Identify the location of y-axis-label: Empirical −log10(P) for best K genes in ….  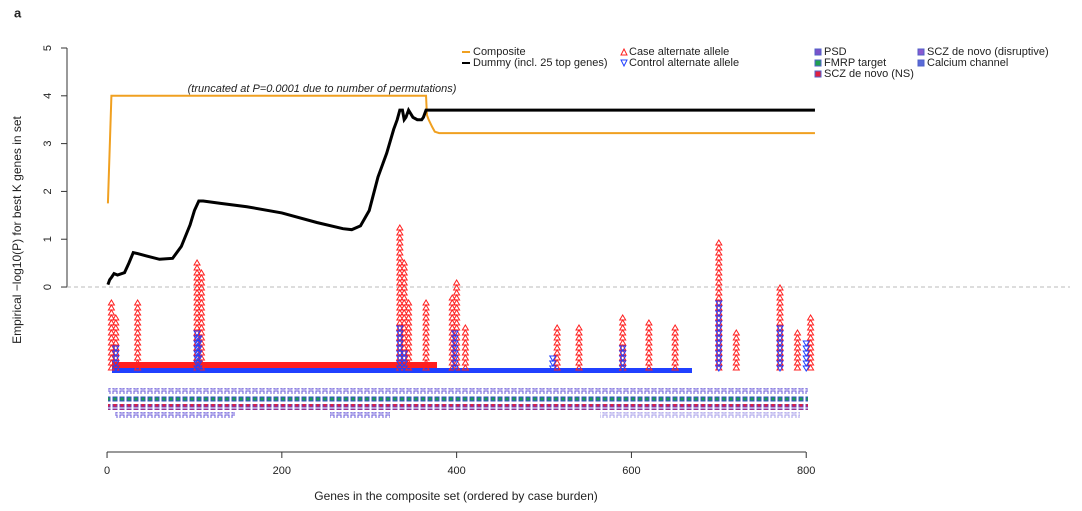
(17, 229).